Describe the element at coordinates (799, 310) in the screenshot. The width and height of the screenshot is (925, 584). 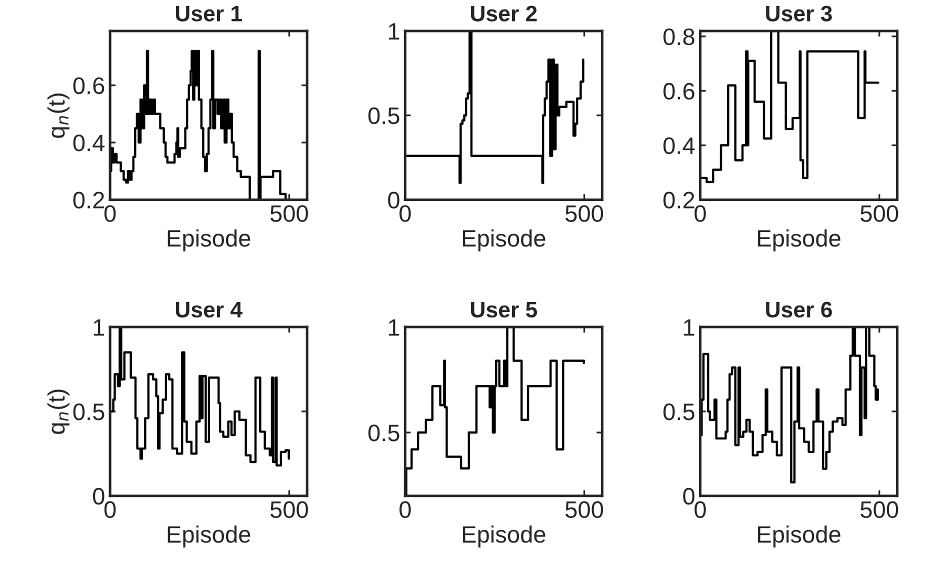
I see `chart-title: User 6` at that location.